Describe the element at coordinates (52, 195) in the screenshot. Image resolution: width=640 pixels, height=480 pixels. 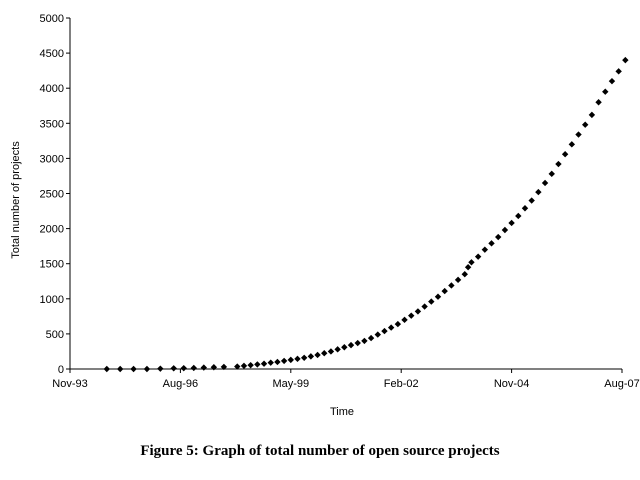
I see `y-tick-label: 2500` at that location.